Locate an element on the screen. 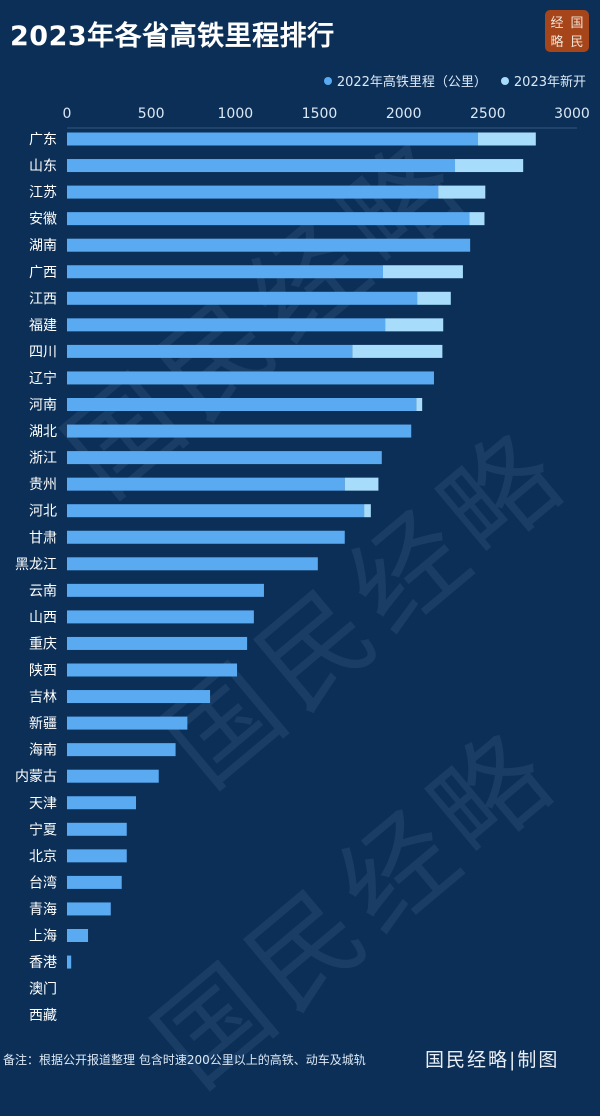 This screenshot has height=1116, width=600. x-tick-label: 3000 is located at coordinates (572, 114).